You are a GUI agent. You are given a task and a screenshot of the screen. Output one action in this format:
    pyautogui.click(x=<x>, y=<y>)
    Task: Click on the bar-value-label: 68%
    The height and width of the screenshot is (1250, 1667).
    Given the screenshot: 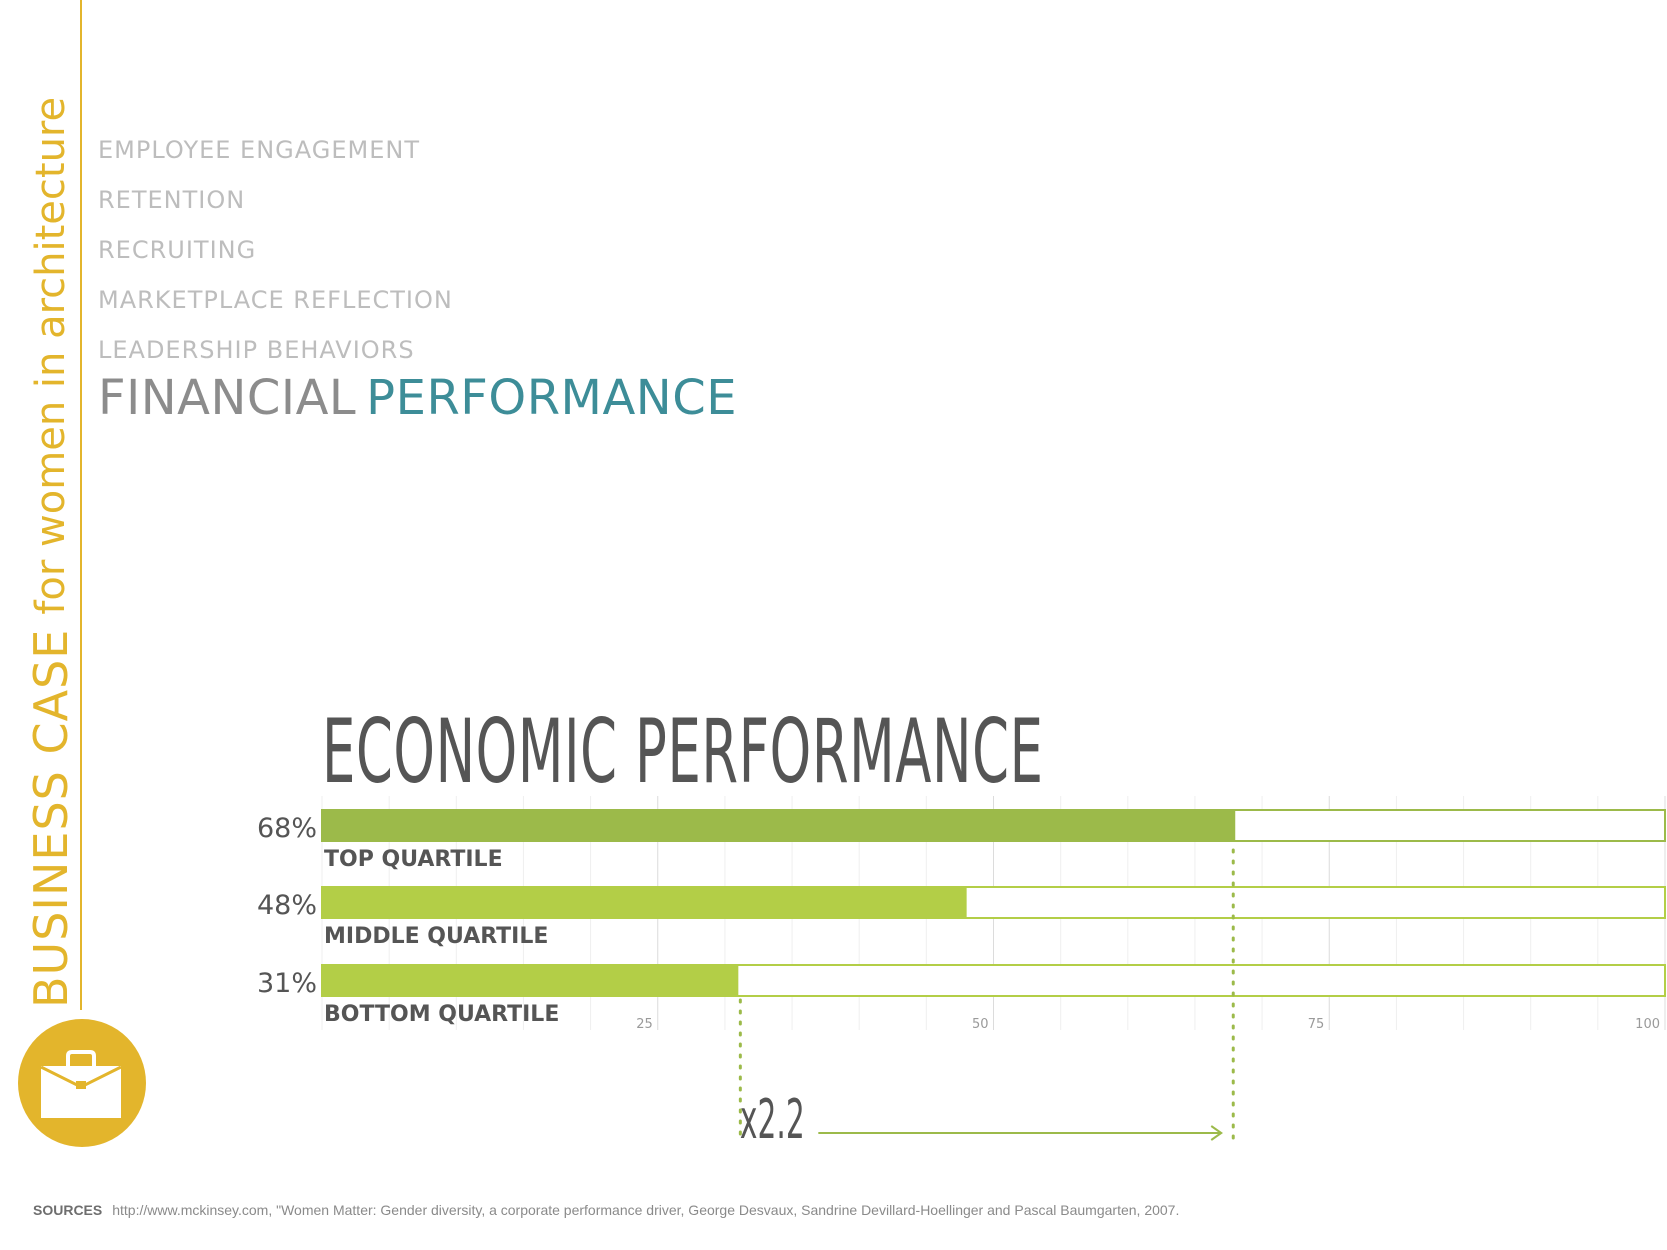 What is the action you would take?
    pyautogui.click(x=287, y=828)
    